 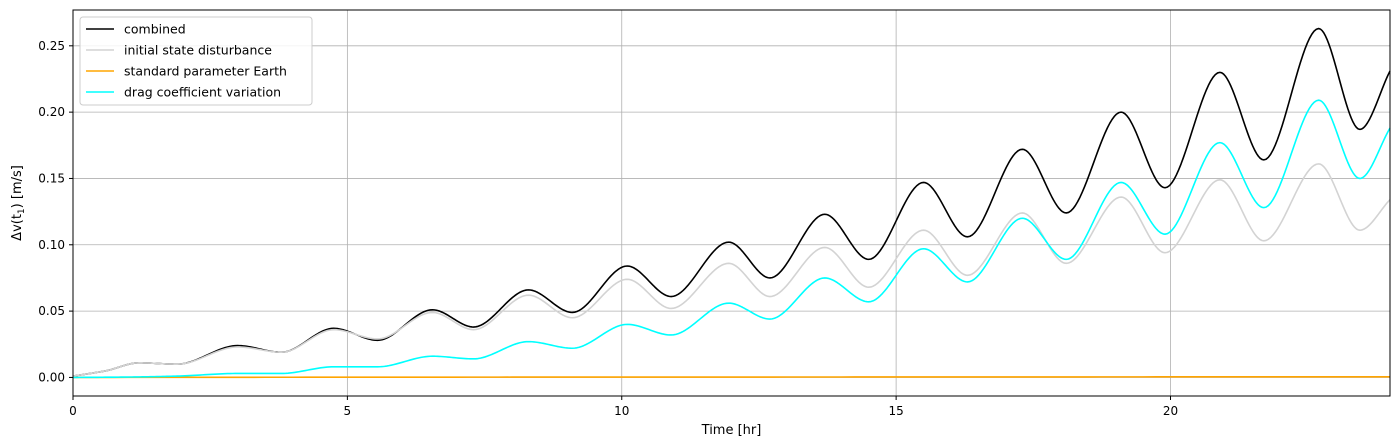 I want to click on y-tick-label: 0.15, so click(x=51, y=178).